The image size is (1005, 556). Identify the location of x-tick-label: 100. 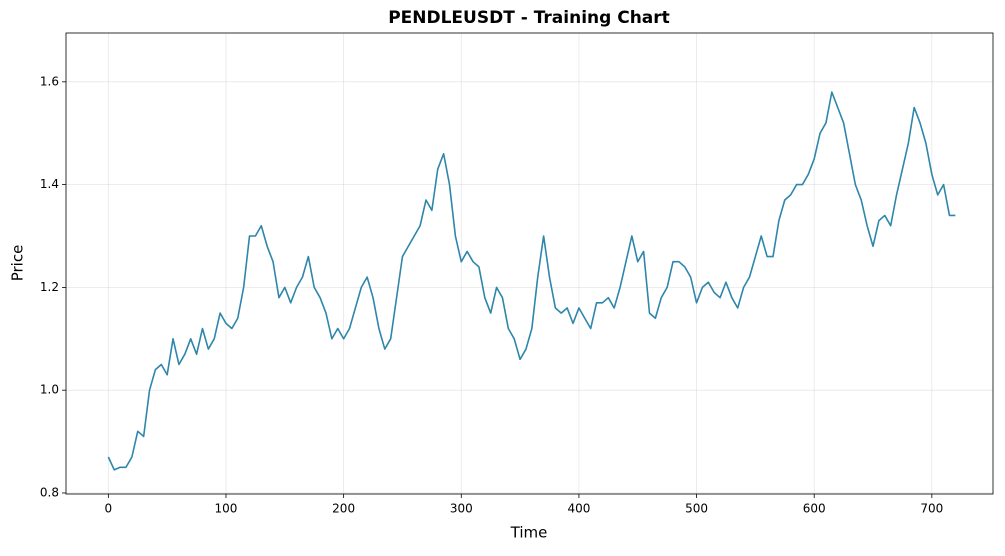
(226, 509).